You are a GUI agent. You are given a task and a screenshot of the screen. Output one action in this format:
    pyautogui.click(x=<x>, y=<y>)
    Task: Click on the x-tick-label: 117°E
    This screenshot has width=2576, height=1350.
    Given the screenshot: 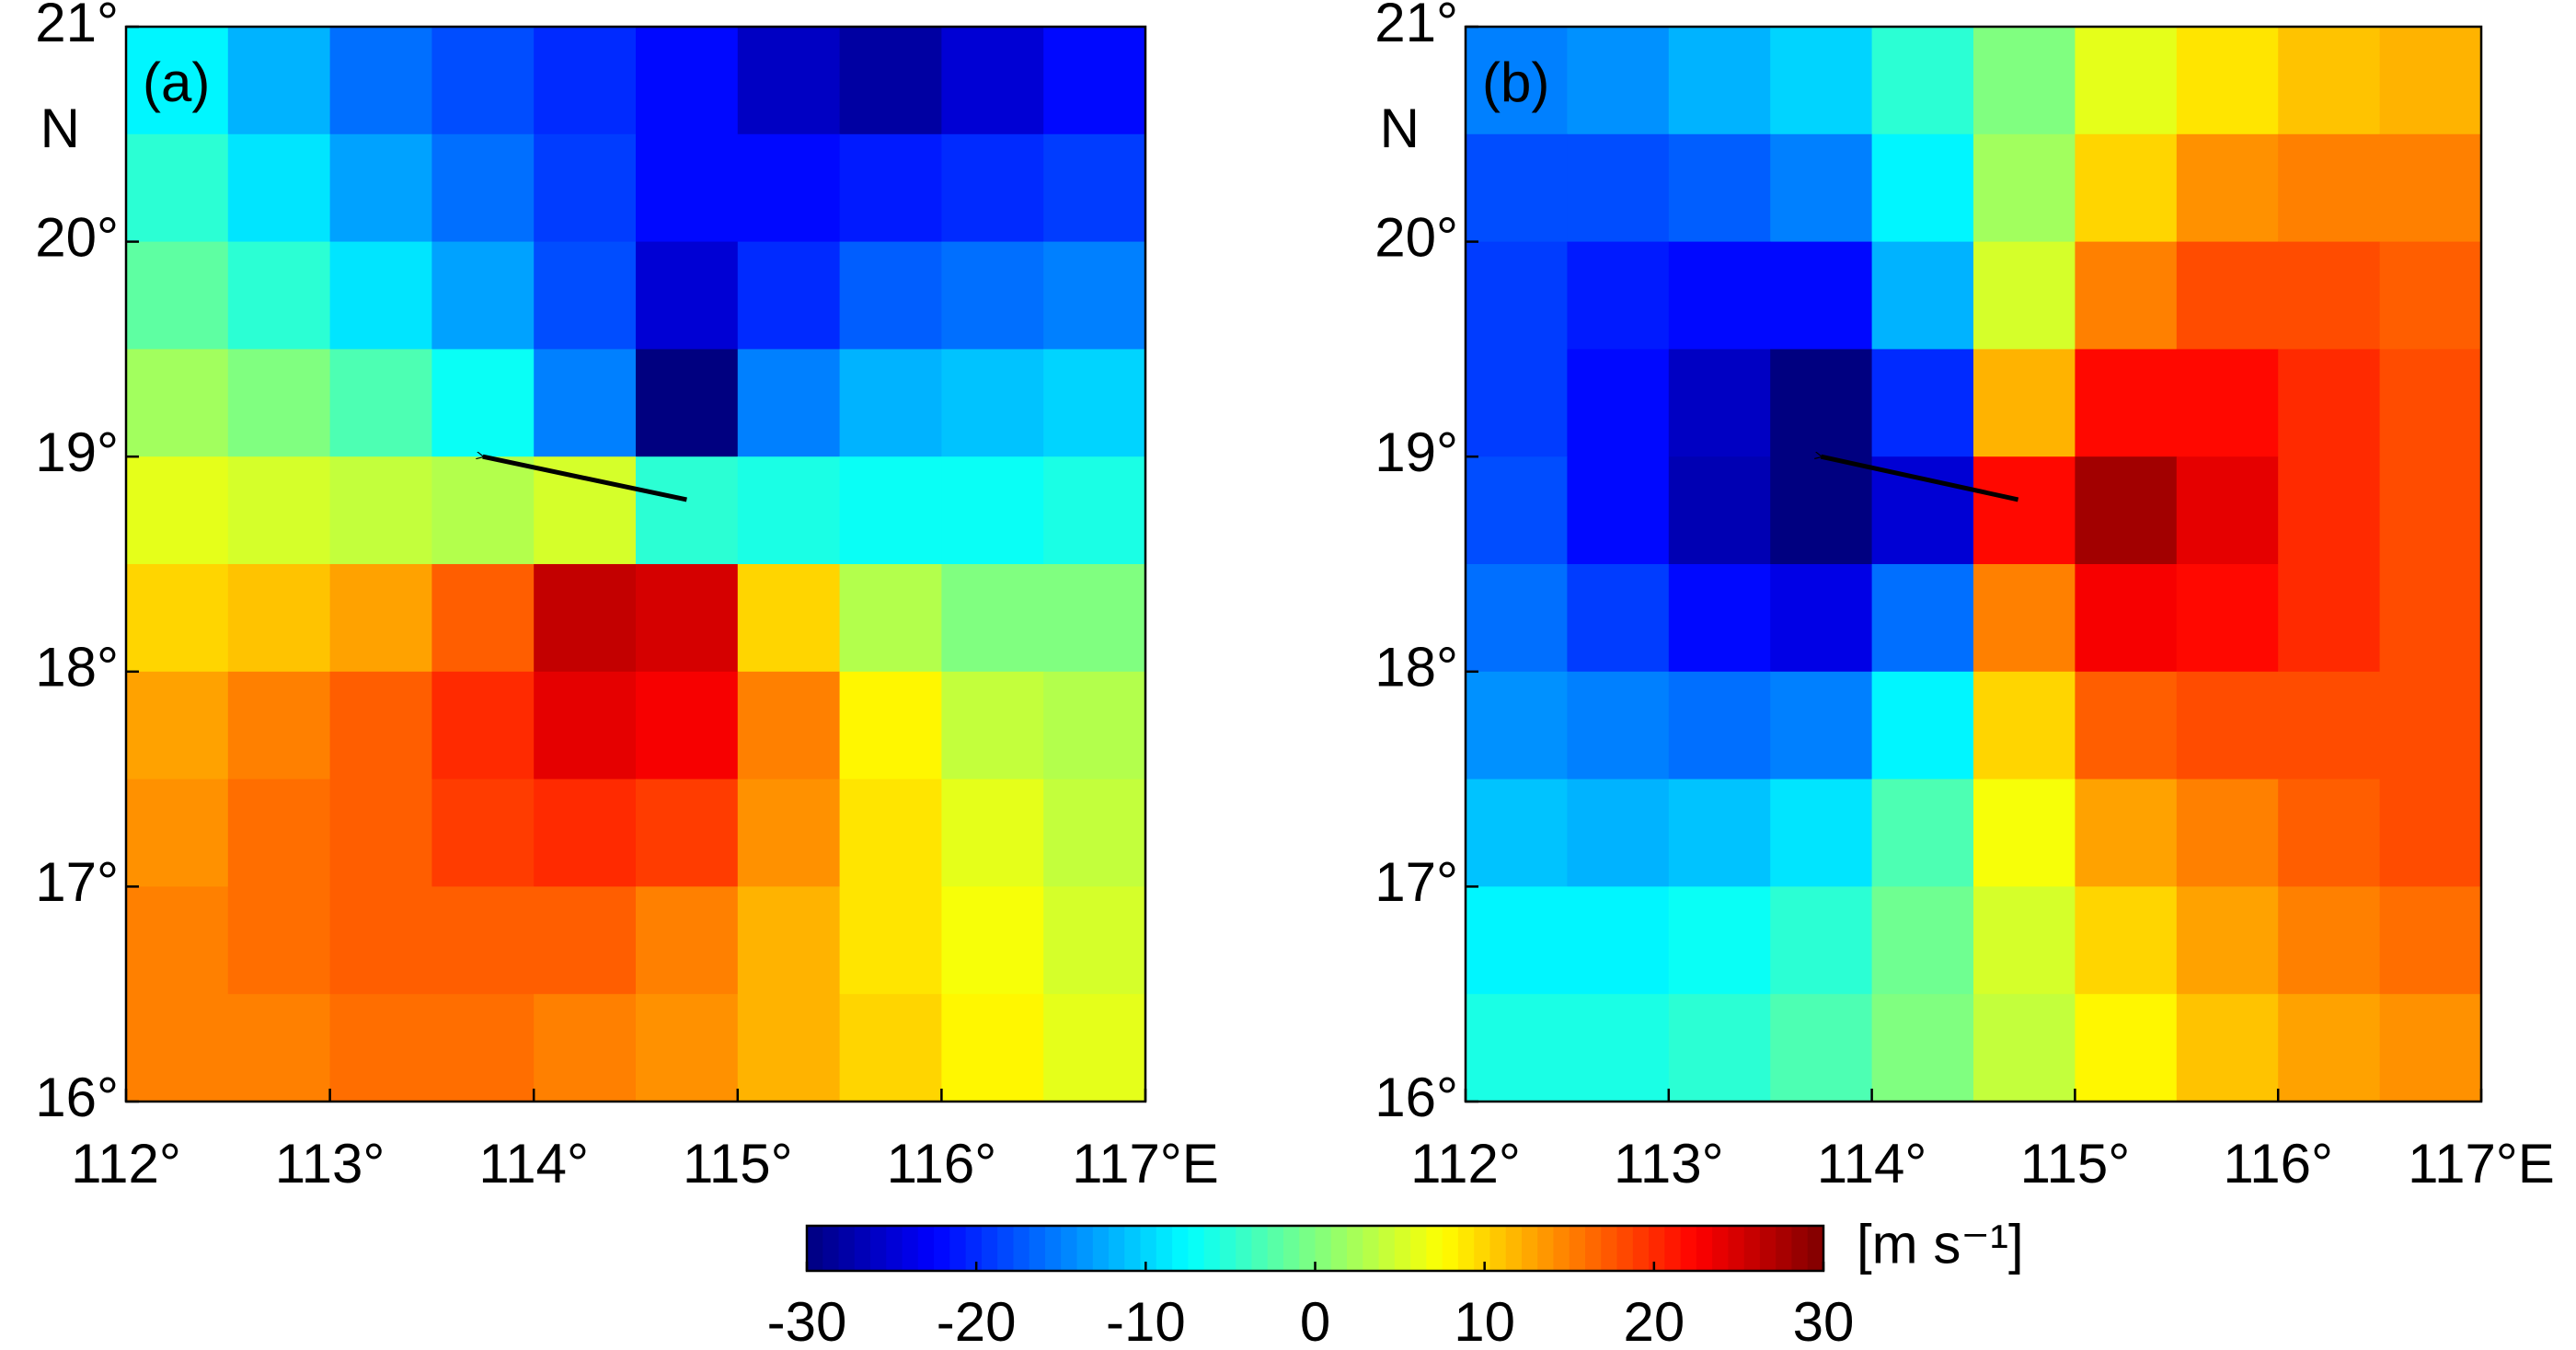 What is the action you would take?
    pyautogui.click(x=2481, y=1163)
    